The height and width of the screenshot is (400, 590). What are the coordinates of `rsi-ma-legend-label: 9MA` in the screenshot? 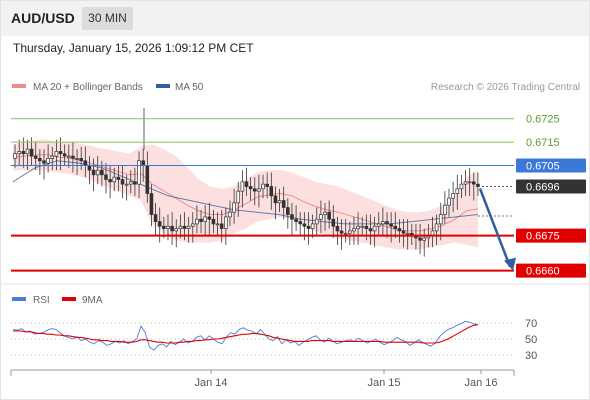 It's located at (92, 300).